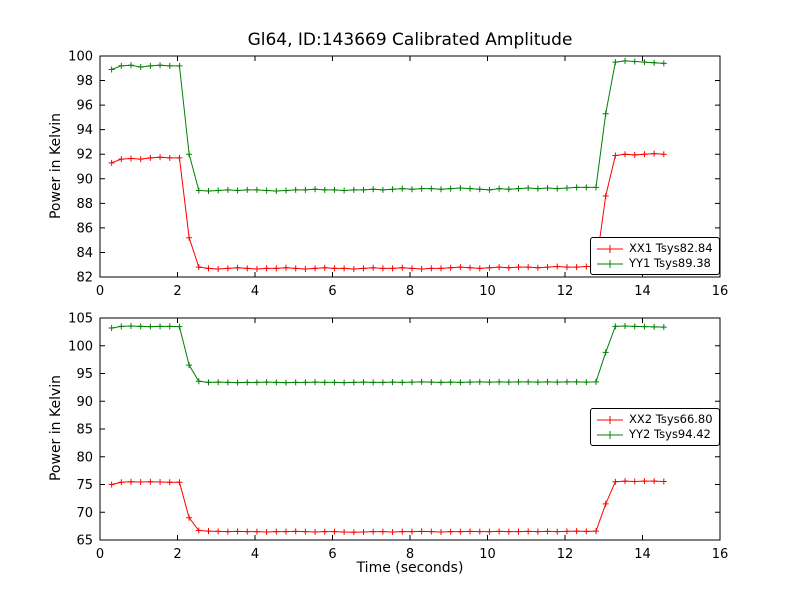  What do you see at coordinates (84, 541) in the screenshot?
I see `svg-text: 65` at bounding box center [84, 541].